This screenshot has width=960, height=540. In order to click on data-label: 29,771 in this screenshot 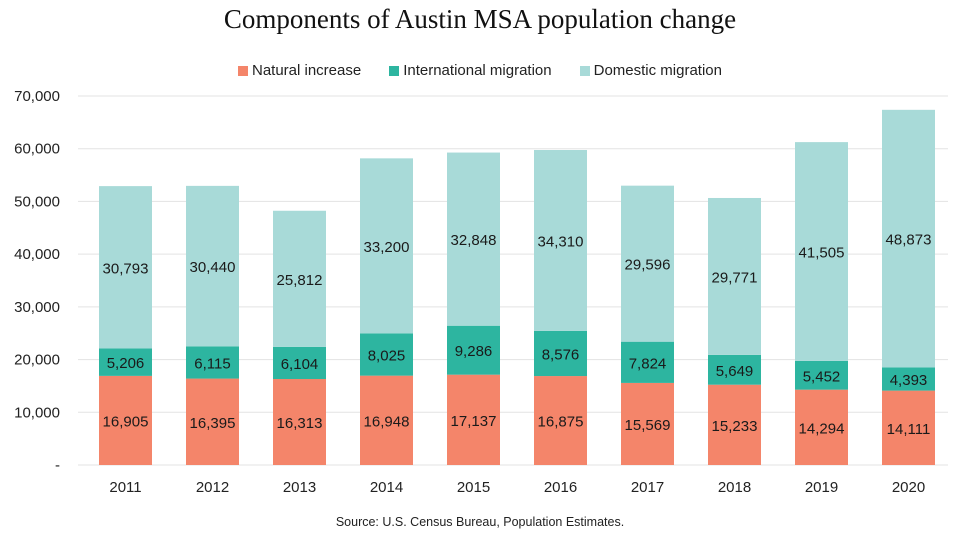, I will do `click(735, 277)`.